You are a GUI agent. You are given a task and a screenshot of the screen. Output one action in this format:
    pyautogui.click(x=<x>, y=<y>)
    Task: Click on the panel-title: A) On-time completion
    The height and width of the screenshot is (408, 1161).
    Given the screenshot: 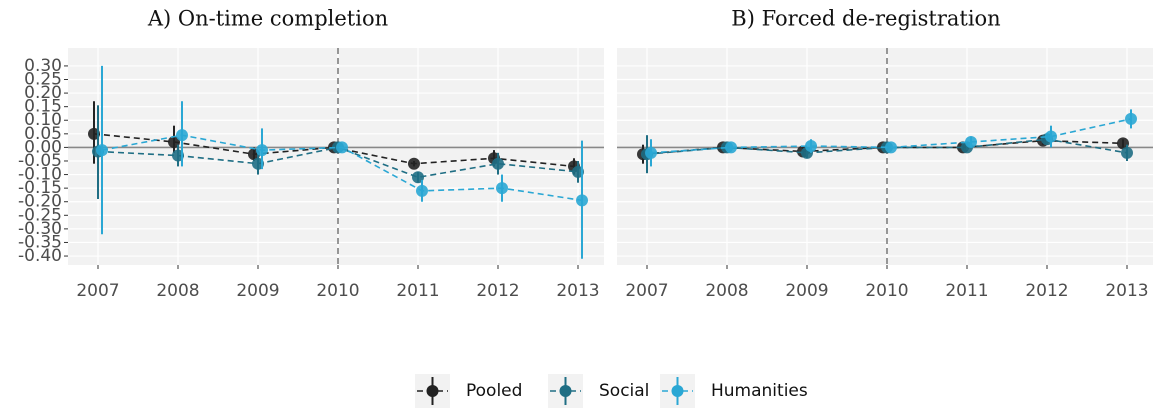 What is the action you would take?
    pyautogui.click(x=267, y=19)
    